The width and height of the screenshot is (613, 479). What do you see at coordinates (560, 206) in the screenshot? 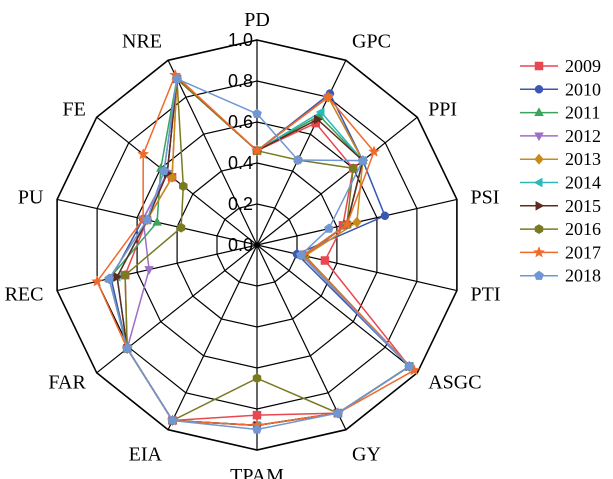
I see `legend-item-2015: 2015` at bounding box center [560, 206].